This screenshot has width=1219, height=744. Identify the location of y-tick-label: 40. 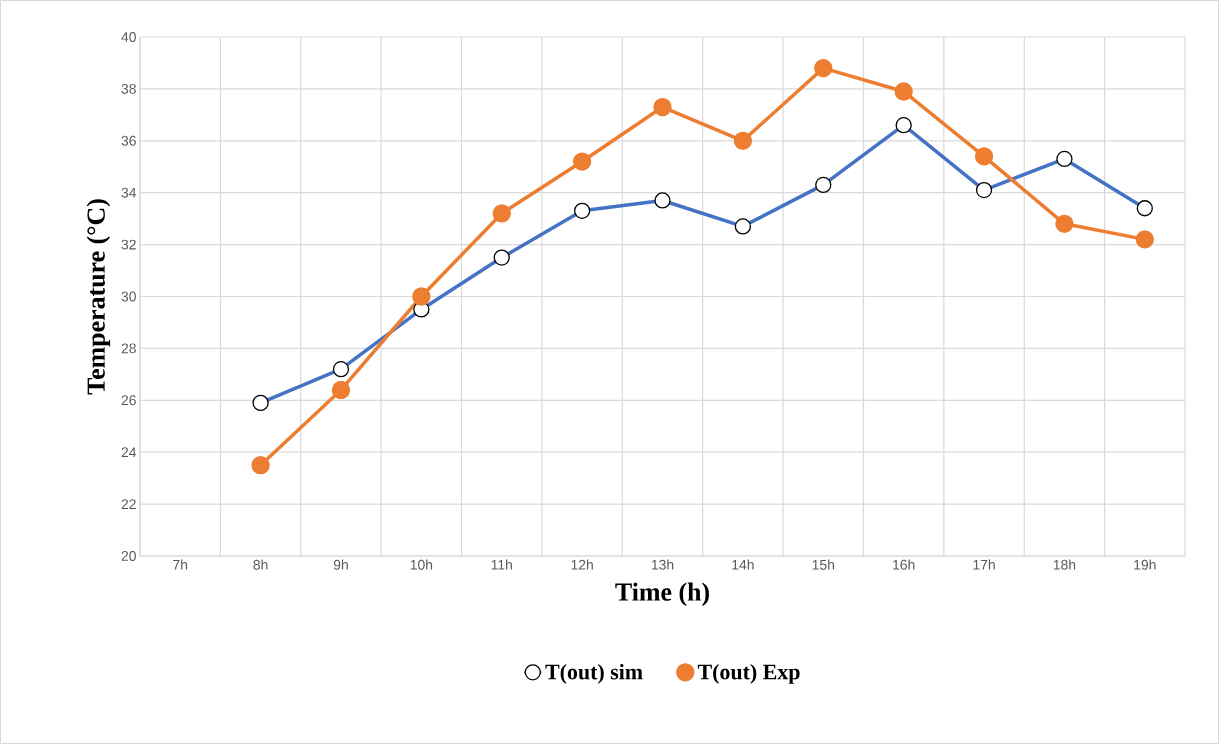
(128, 37).